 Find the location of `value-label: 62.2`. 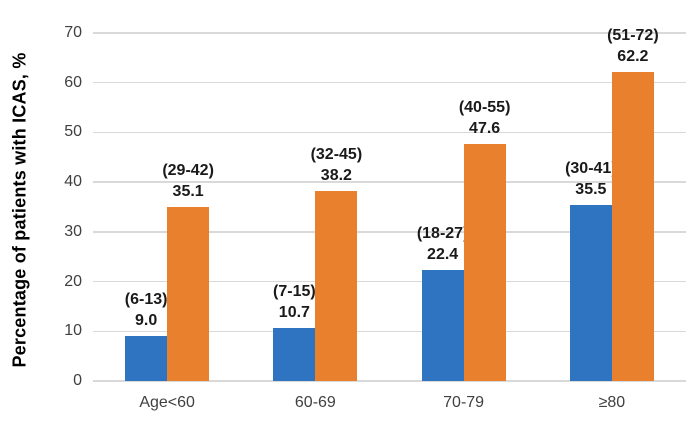

value-label: 62.2 is located at coordinates (633, 56).